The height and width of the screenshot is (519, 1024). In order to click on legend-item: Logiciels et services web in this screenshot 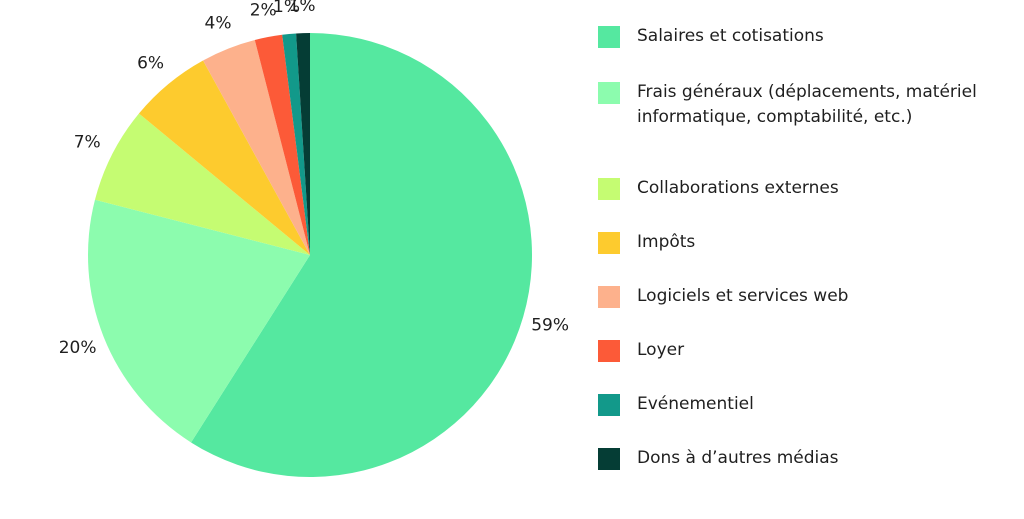, I will do `click(802, 296)`.